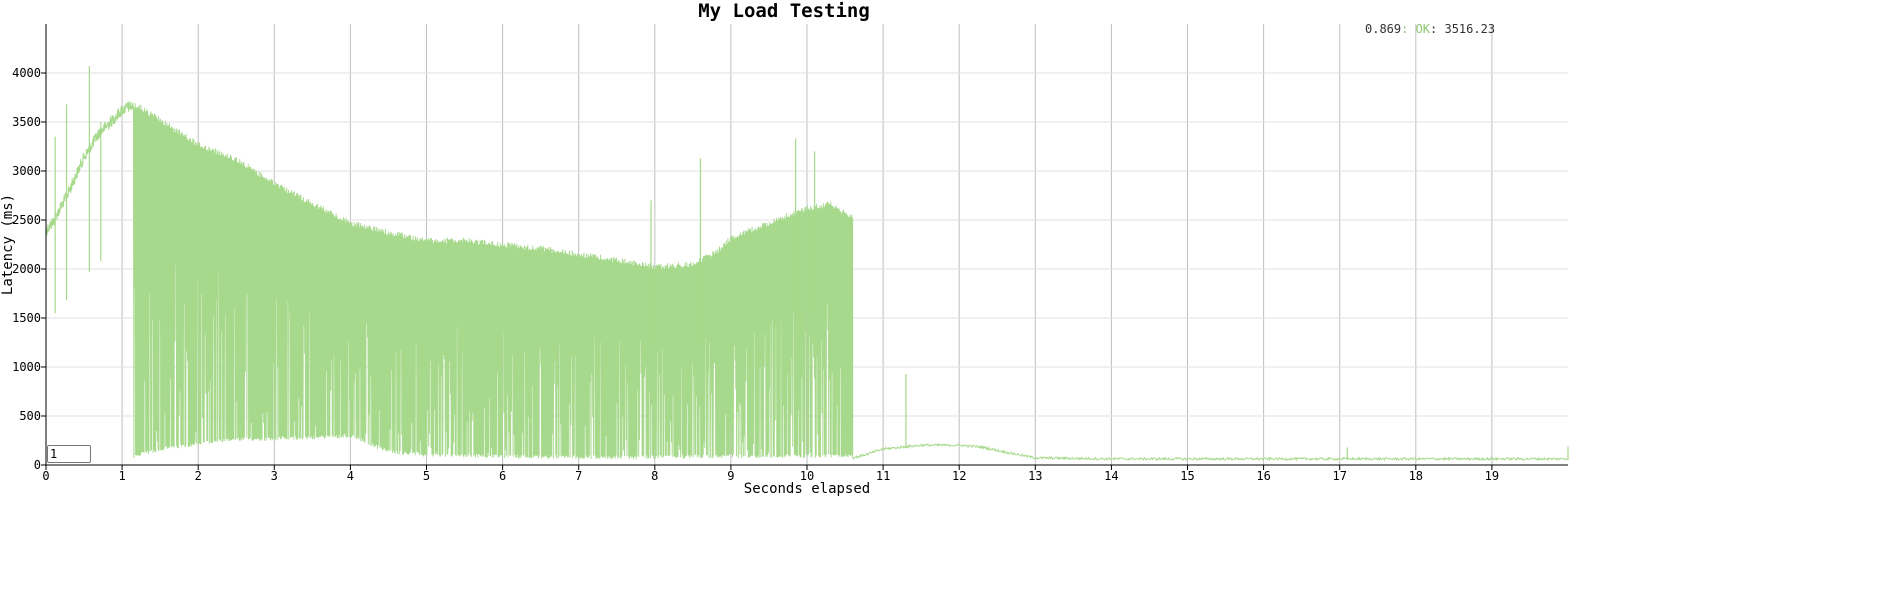  I want to click on x-tick-label: 14, so click(1111, 476).